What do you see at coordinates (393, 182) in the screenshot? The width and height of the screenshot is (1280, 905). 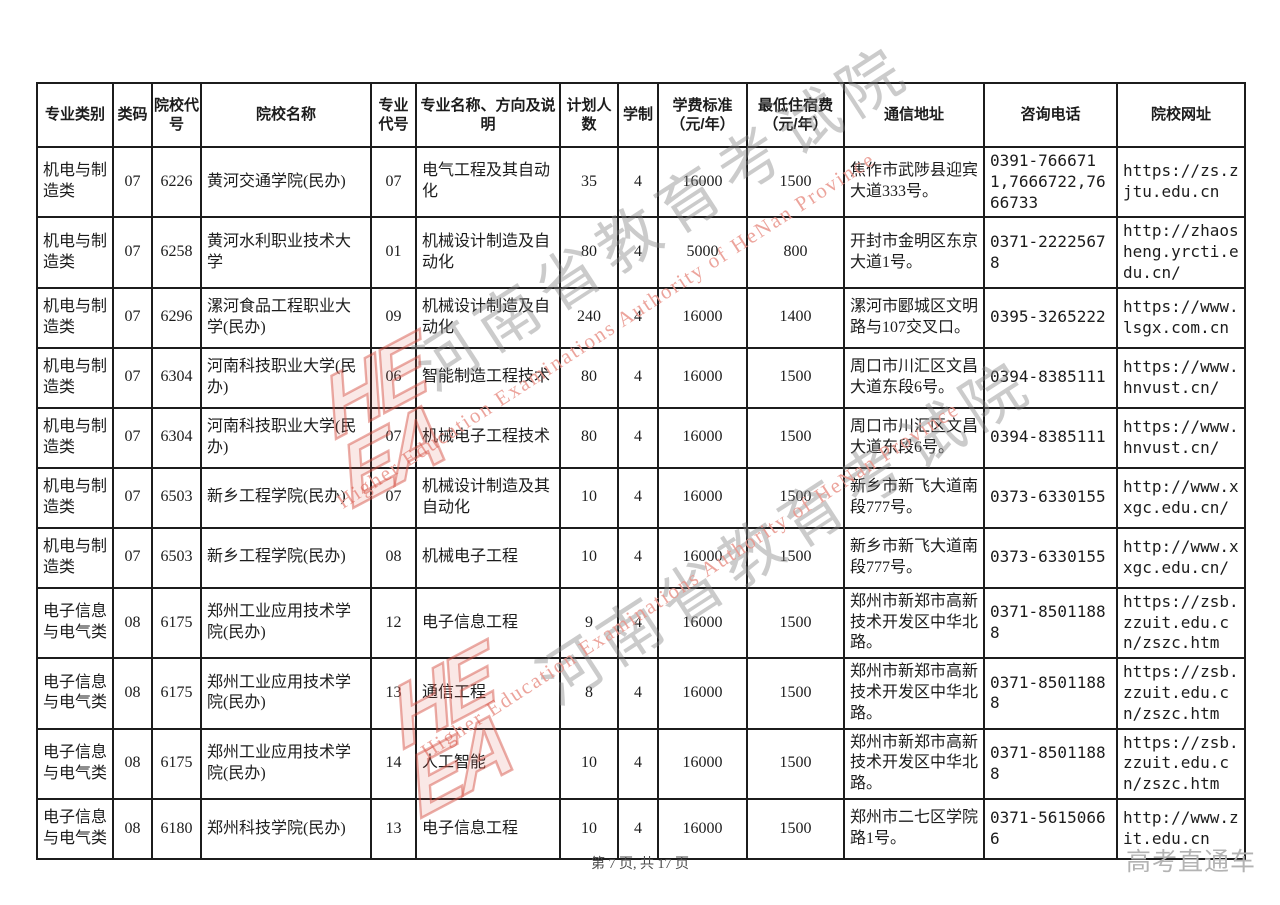 I see `cell-major-code: 07` at bounding box center [393, 182].